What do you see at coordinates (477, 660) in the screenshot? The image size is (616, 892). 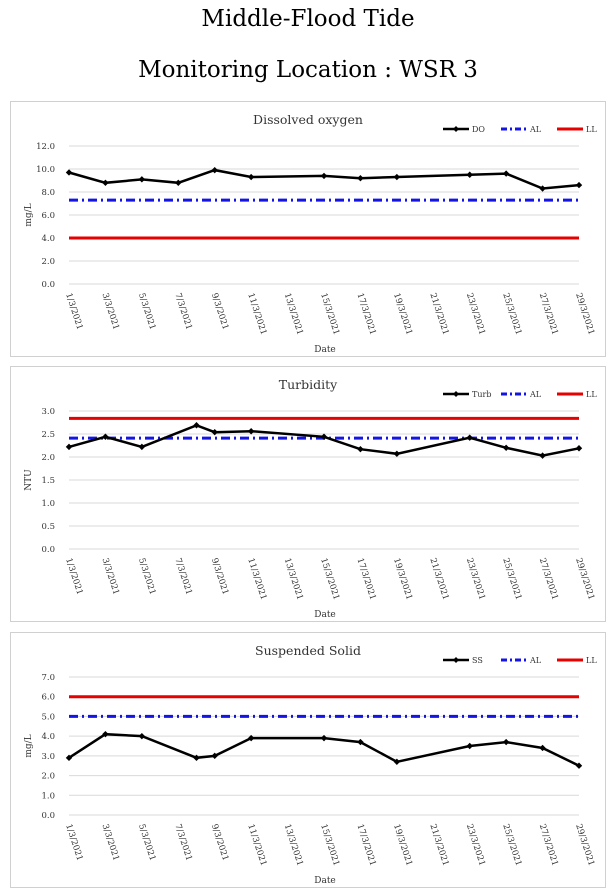 I see `legend-label: SS` at bounding box center [477, 660].